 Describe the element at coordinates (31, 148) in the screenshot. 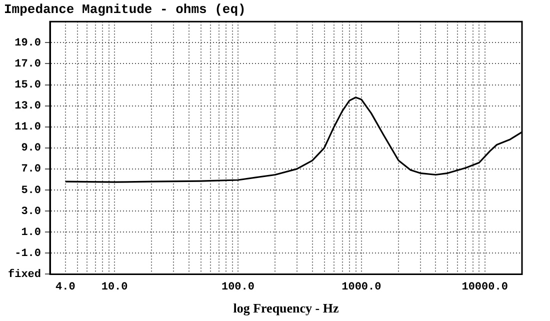

I see `y-tick-label: 9.0` at that location.